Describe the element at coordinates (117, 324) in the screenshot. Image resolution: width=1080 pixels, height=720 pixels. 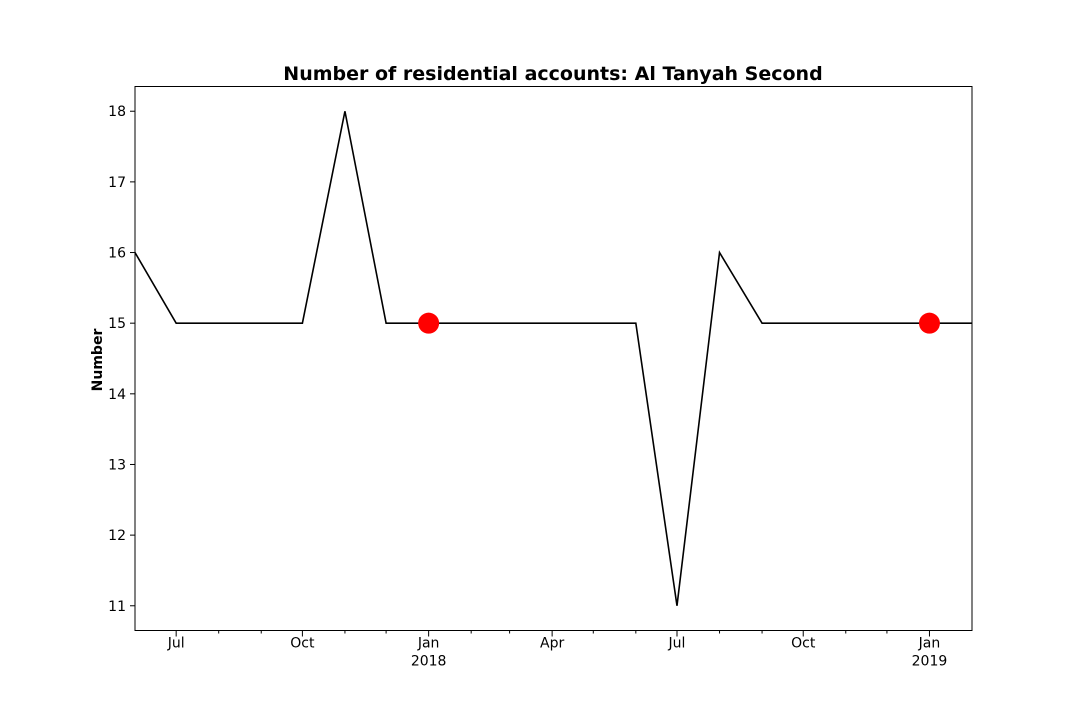
I see `y-tick-label: 15` at that location.